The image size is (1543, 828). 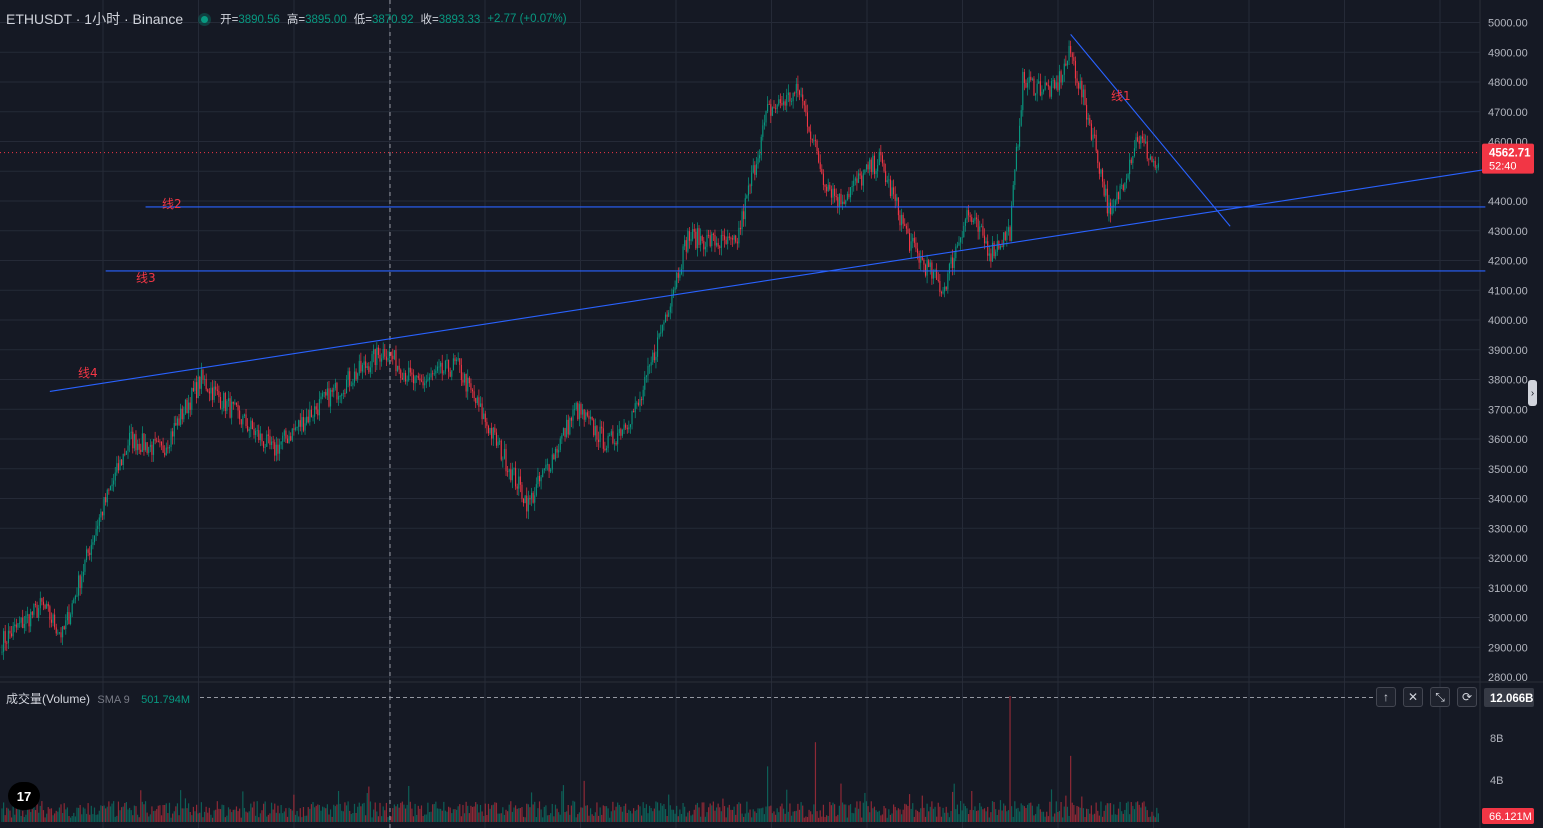 What do you see at coordinates (1532, 393) in the screenshot?
I see `chevron-right-icon: ›` at bounding box center [1532, 393].